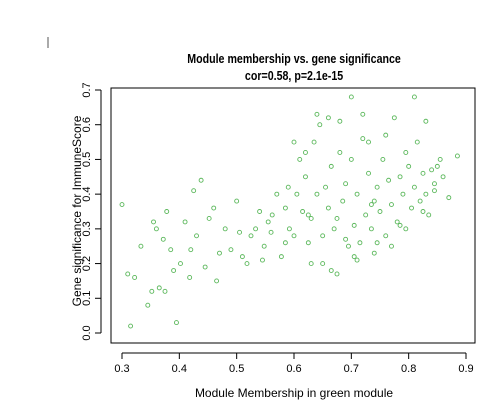  I want to click on chart-title: Module membership vs. gene significance, so click(294, 58).